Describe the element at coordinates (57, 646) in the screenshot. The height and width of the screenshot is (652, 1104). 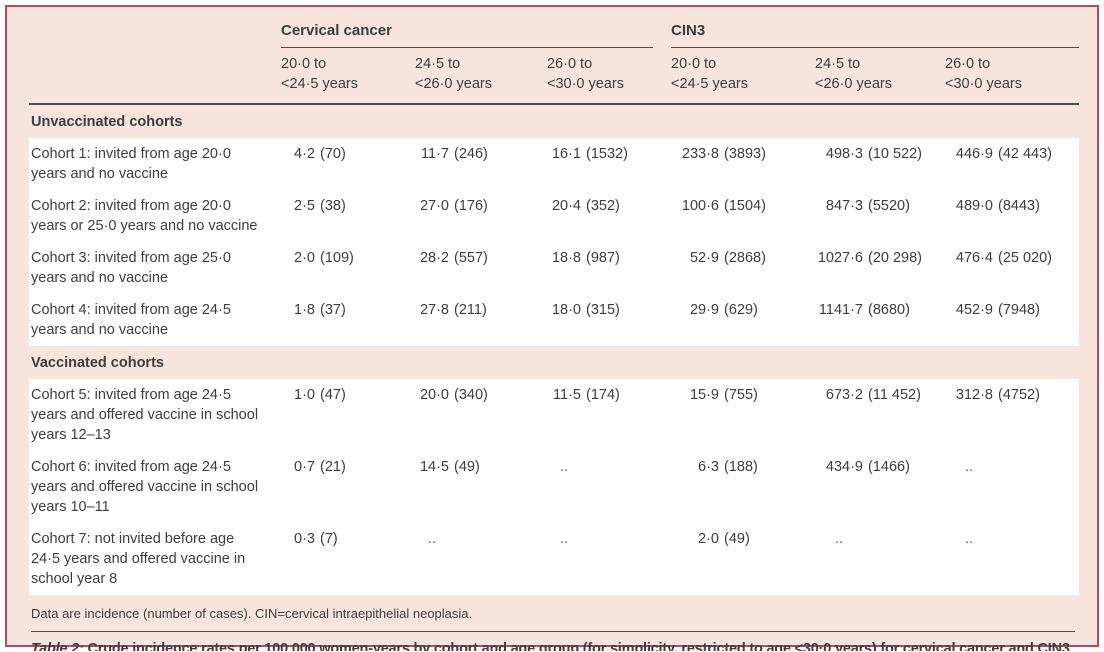
I see `caption-label: Table 2:` at that location.